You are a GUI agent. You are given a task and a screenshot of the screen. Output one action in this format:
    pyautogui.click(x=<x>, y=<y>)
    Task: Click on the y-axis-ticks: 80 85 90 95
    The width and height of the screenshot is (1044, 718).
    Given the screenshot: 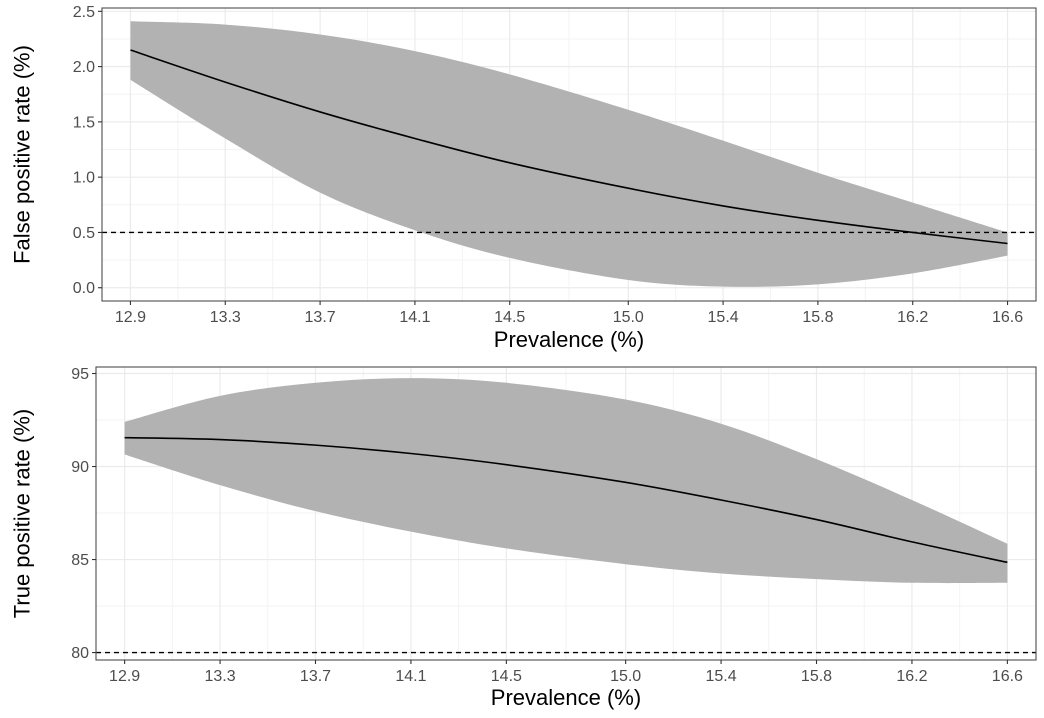 What is the action you would take?
    pyautogui.click(x=83, y=514)
    